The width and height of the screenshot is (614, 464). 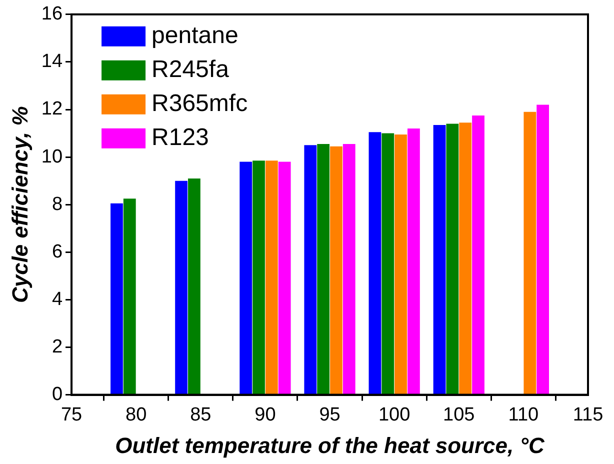 I want to click on legend-label: pentane, so click(x=195, y=36).